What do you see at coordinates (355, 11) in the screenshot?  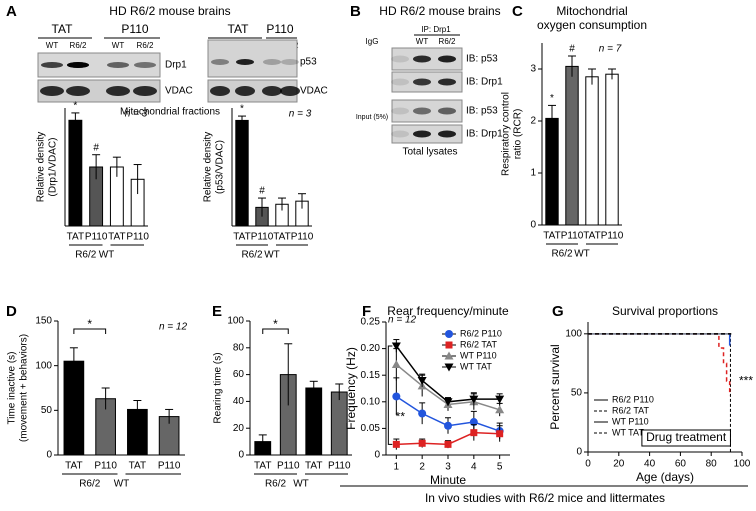 I see `panel-letter: B` at bounding box center [355, 11].